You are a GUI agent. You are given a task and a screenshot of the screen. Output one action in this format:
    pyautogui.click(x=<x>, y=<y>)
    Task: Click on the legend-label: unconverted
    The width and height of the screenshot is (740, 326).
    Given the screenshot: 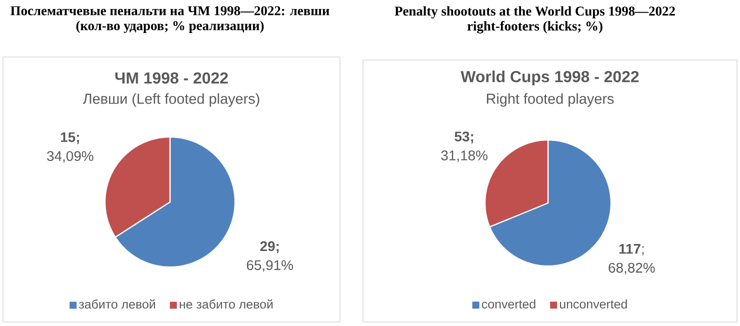 What is the action you would take?
    pyautogui.click(x=593, y=304)
    